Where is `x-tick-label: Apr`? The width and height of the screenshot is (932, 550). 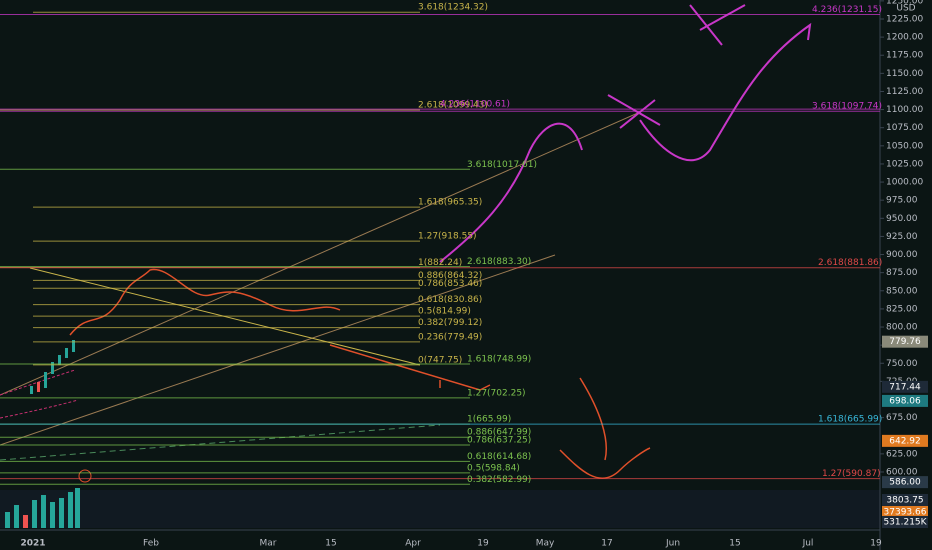 x-tick-label: Apr is located at coordinates (413, 544).